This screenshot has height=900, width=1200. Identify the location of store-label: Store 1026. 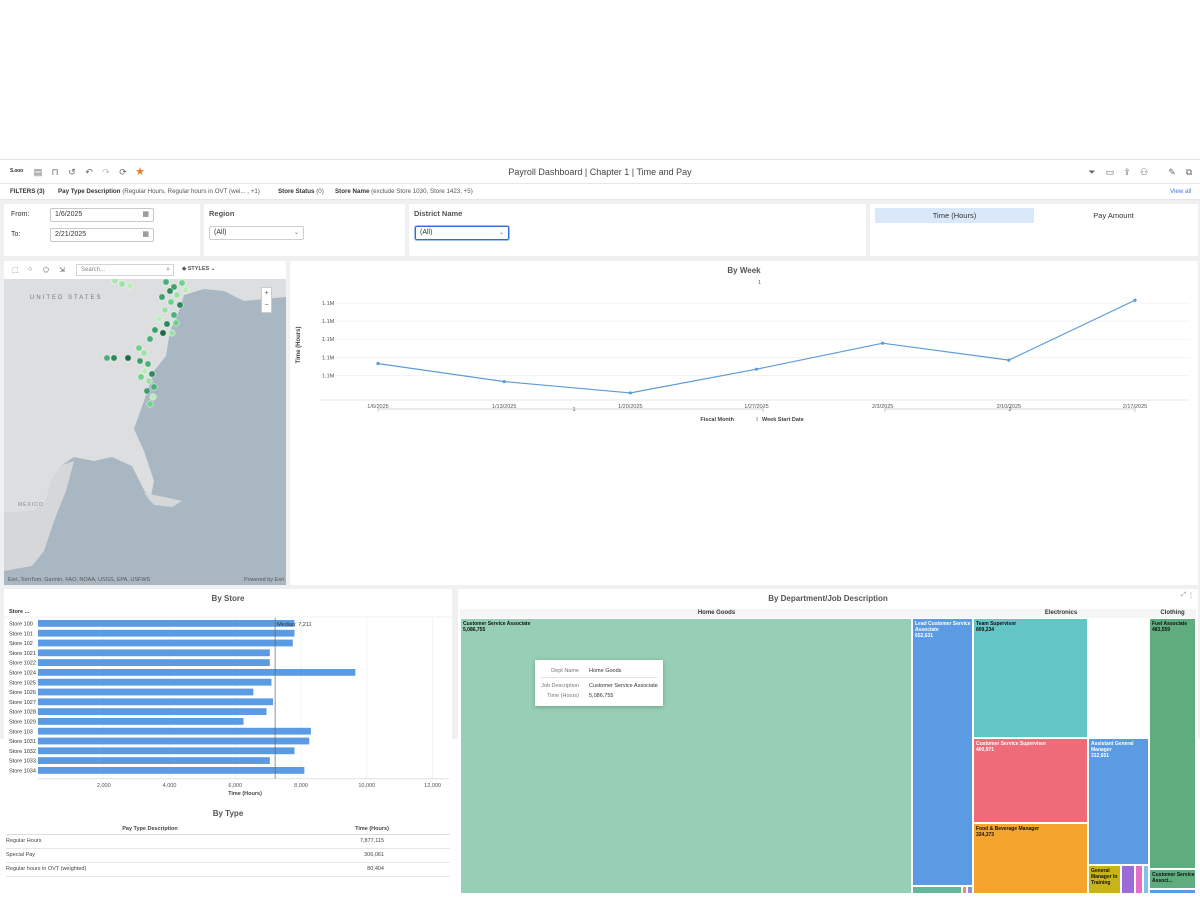
(22, 693).